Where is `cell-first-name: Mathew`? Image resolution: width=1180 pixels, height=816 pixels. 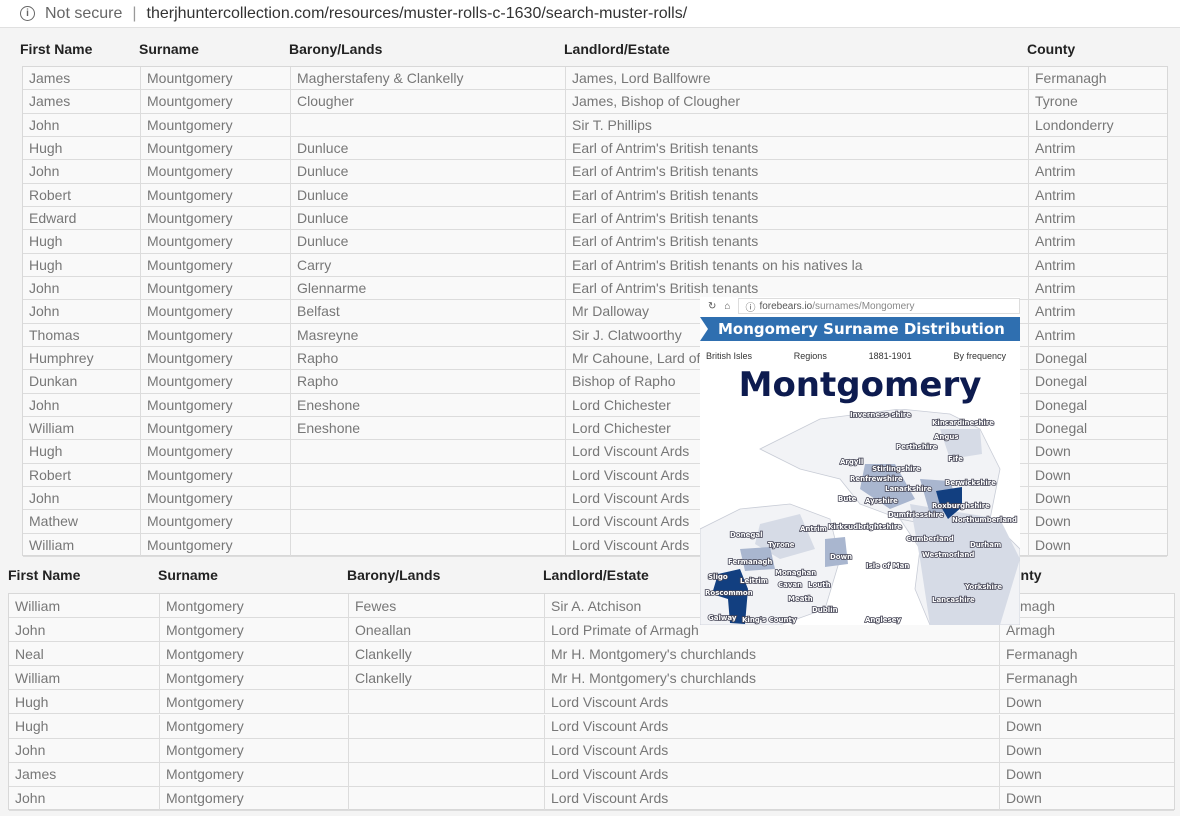
cell-first-name: Mathew is located at coordinates (54, 521).